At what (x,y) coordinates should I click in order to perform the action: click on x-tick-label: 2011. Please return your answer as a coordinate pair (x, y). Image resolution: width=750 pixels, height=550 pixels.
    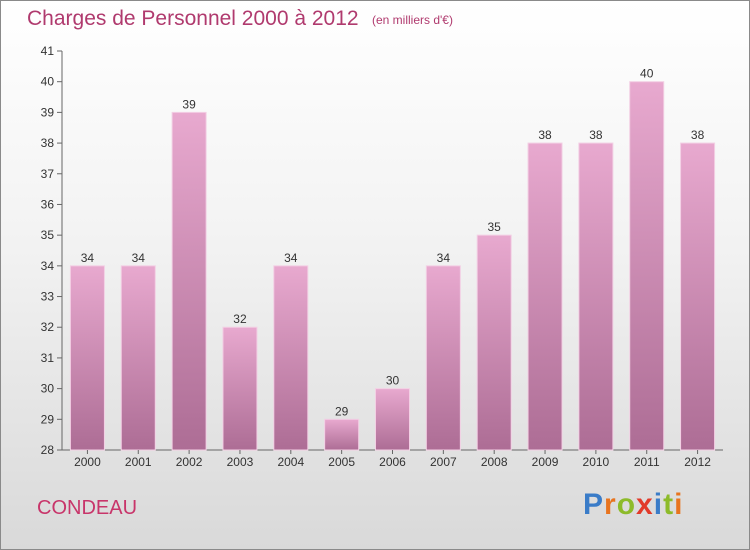
    Looking at the image, I should click on (647, 462).